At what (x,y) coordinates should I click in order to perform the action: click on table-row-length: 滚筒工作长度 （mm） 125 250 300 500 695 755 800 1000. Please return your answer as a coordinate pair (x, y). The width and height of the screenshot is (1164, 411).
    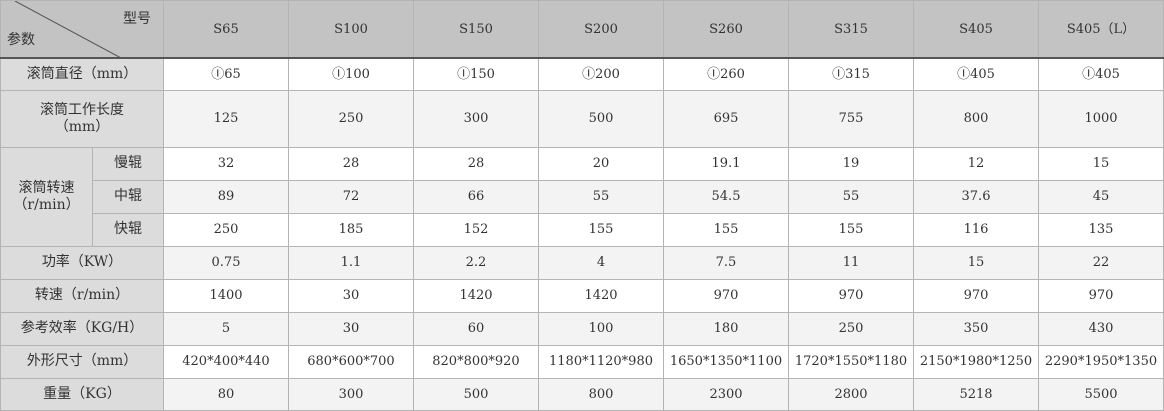
    Looking at the image, I should click on (582, 118).